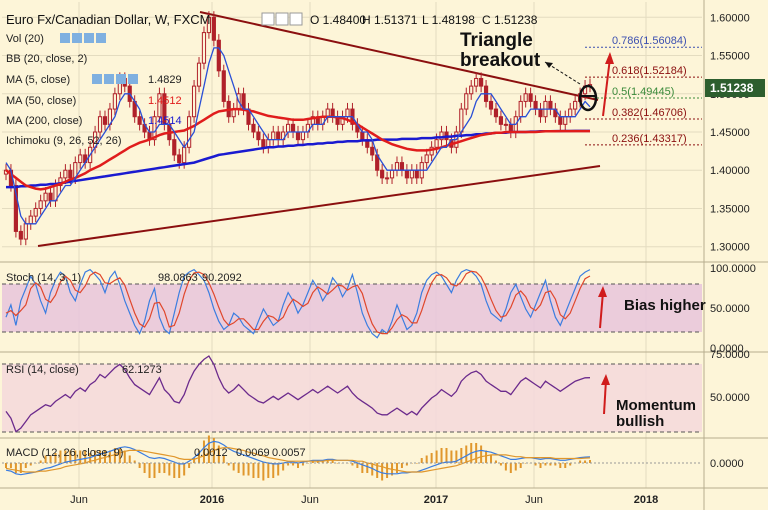 This screenshot has width=768, height=510. What do you see at coordinates (296, 19) in the screenshot?
I see `title-close-icon` at bounding box center [296, 19].